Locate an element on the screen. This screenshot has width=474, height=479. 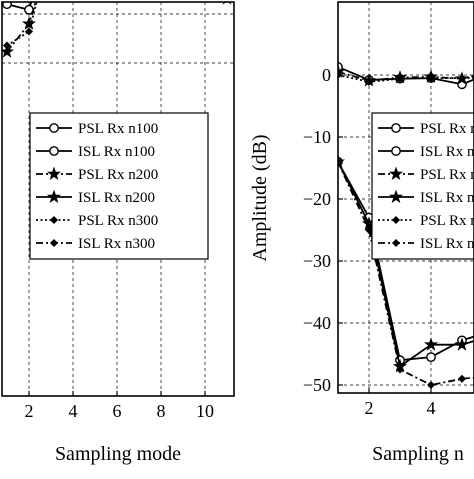
y-tick-label: 0 is located at coordinates (326, 75).